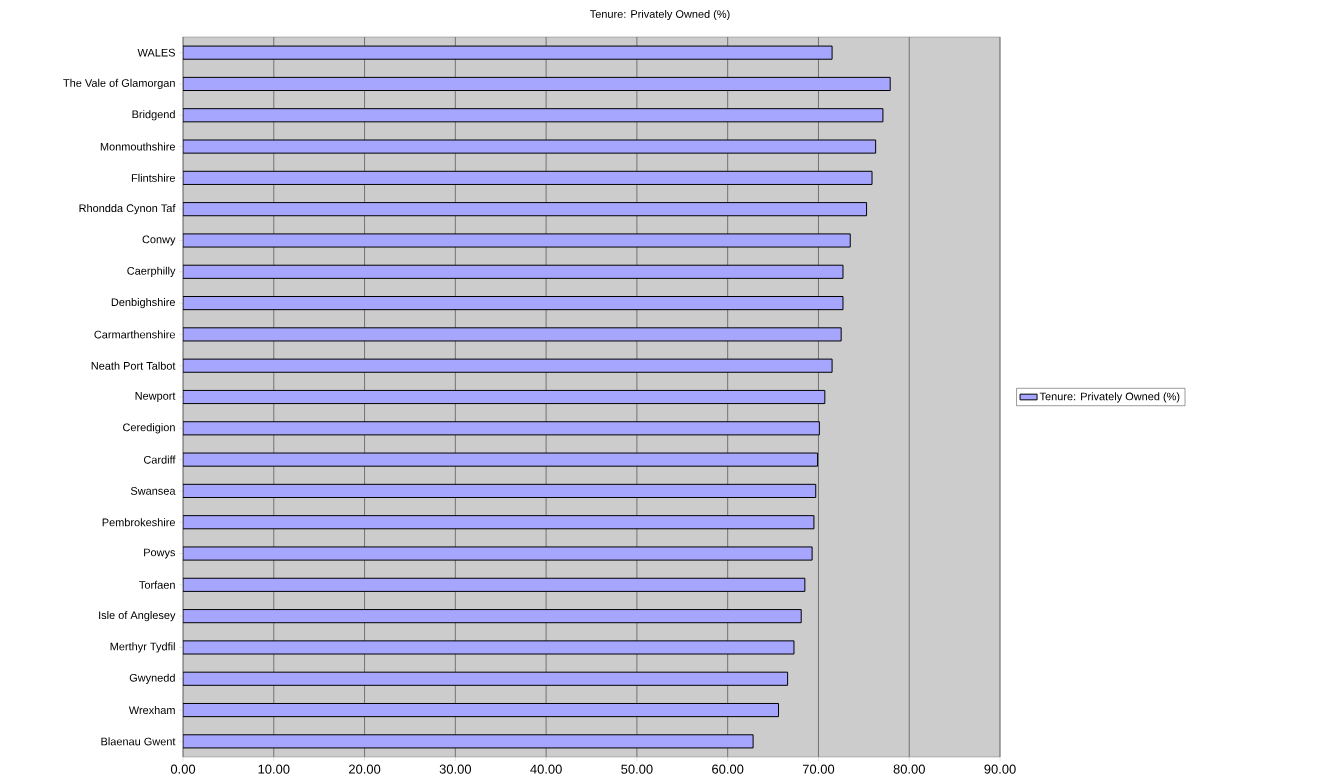  What do you see at coordinates (160, 553) in the screenshot?
I see `y-tick-label: Powys` at bounding box center [160, 553].